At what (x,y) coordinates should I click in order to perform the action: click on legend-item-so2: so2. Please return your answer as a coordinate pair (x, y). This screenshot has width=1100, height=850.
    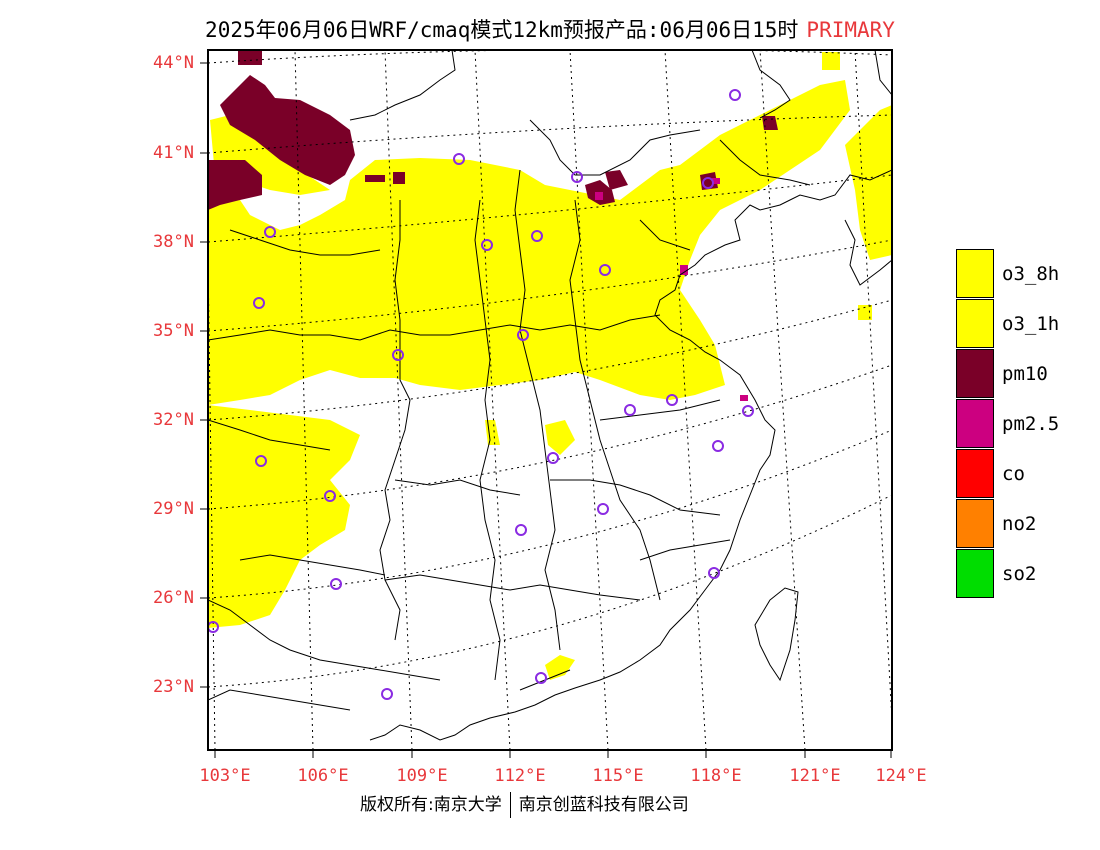
    Looking at the image, I should click on (1028, 574).